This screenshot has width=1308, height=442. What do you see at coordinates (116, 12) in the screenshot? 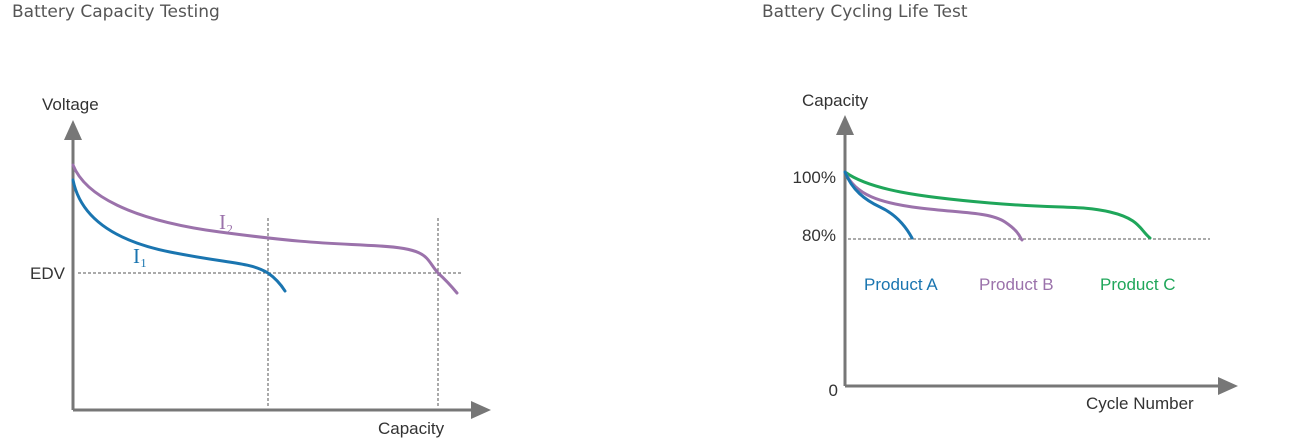
I see `panel-title: Battery Capacity Testing` at bounding box center [116, 12].